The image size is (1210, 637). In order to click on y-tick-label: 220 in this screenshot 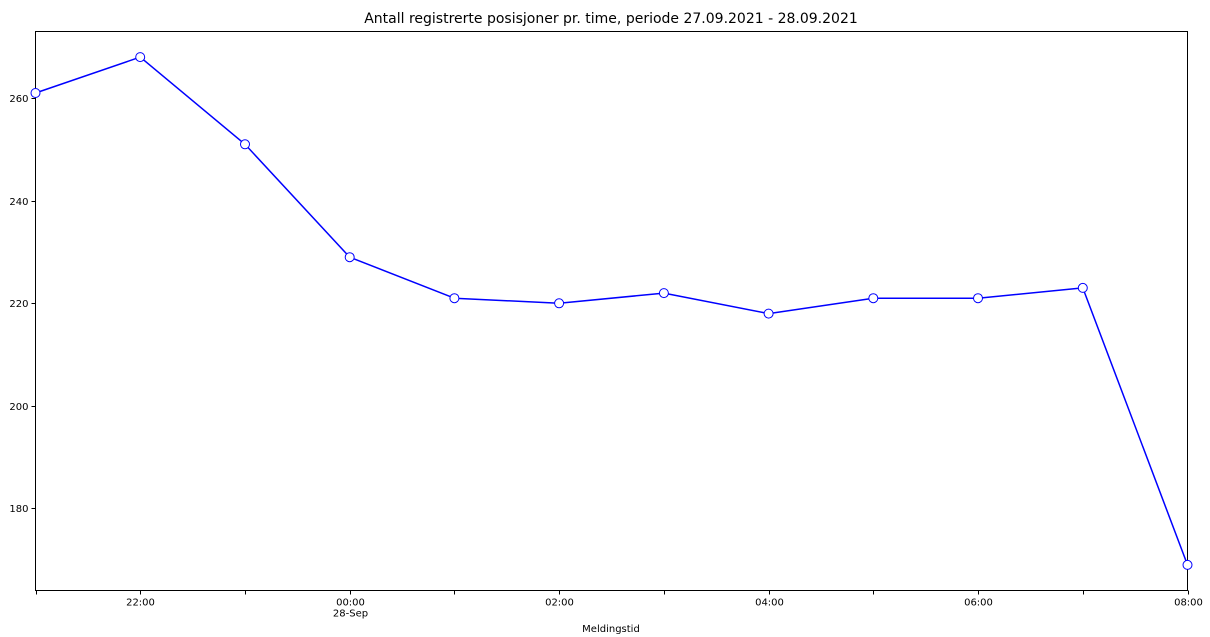, I will do `click(18, 304)`.